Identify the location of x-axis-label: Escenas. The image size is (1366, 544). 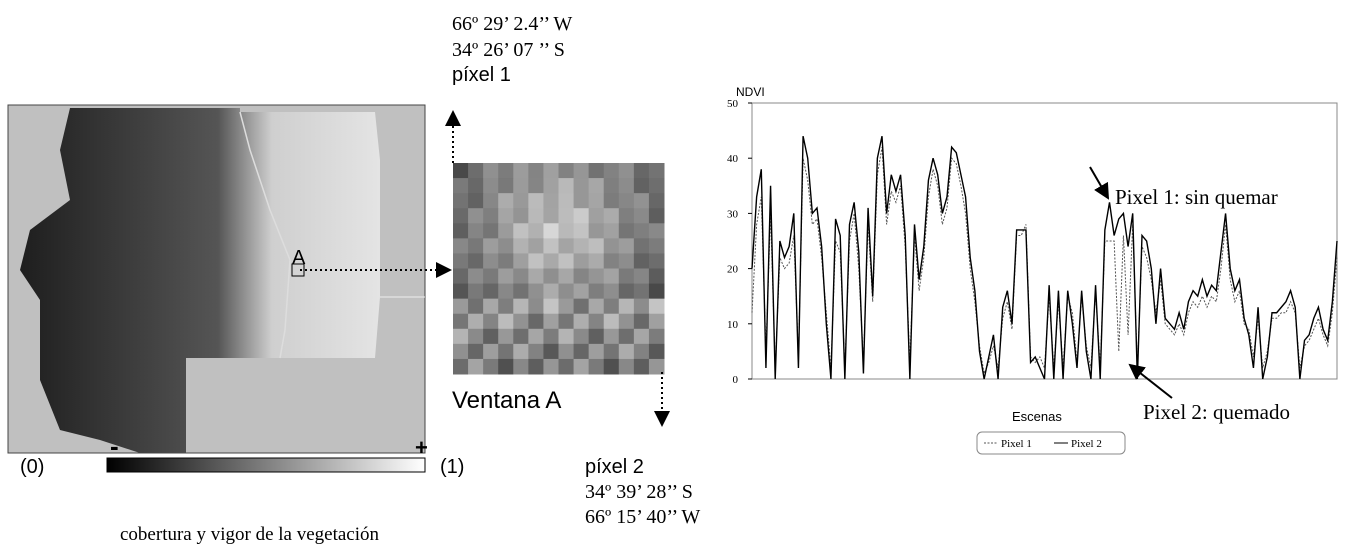
(1037, 416).